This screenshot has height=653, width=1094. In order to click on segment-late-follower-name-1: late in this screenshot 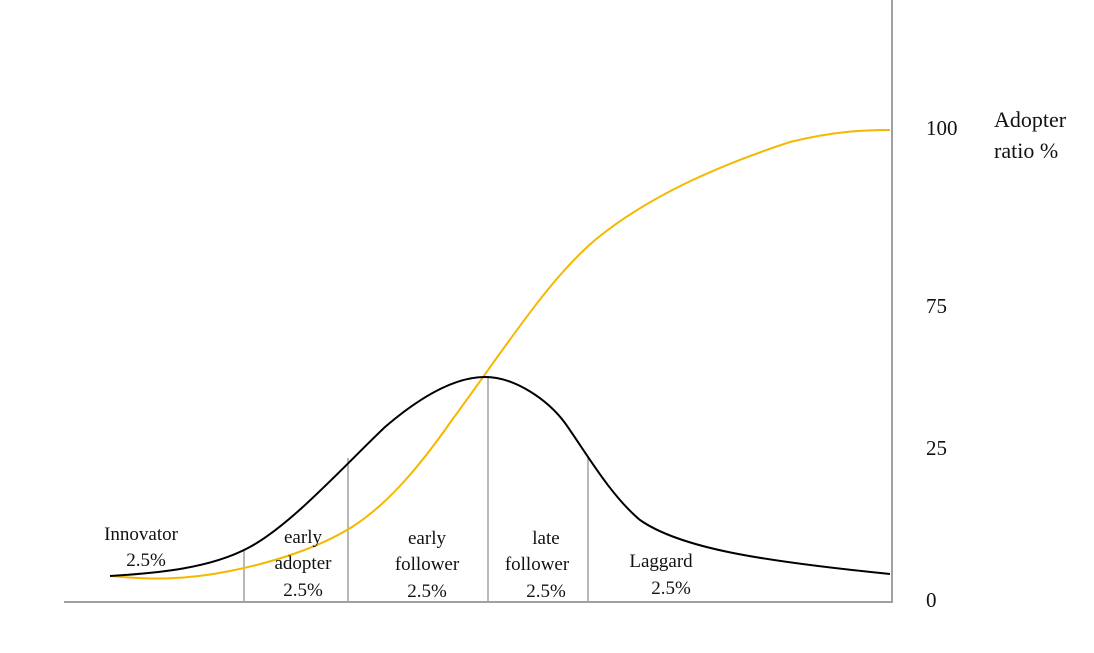, I will do `click(545, 538)`.